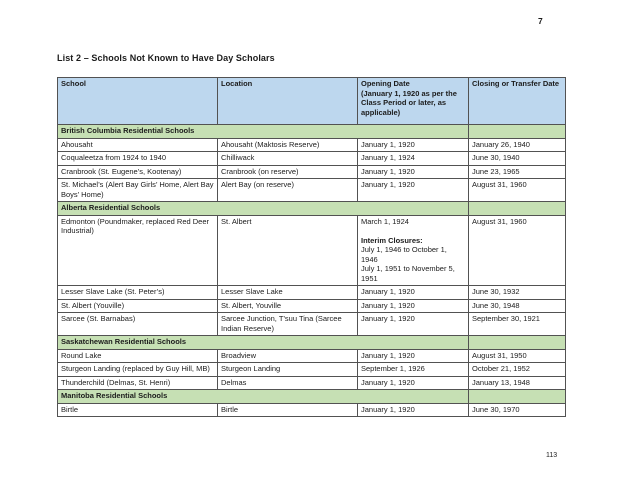  Describe the element at coordinates (287, 190) in the screenshot. I see `cell-location: Alert Bay (on reserve)` at that location.